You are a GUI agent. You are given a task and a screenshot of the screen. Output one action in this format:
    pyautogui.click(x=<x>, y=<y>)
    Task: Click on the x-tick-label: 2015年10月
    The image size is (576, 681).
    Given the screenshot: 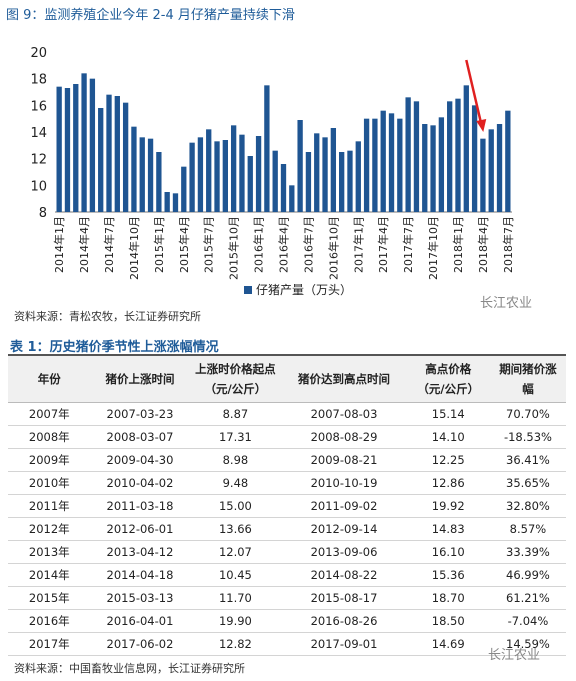 What is the action you would take?
    pyautogui.click(x=234, y=248)
    